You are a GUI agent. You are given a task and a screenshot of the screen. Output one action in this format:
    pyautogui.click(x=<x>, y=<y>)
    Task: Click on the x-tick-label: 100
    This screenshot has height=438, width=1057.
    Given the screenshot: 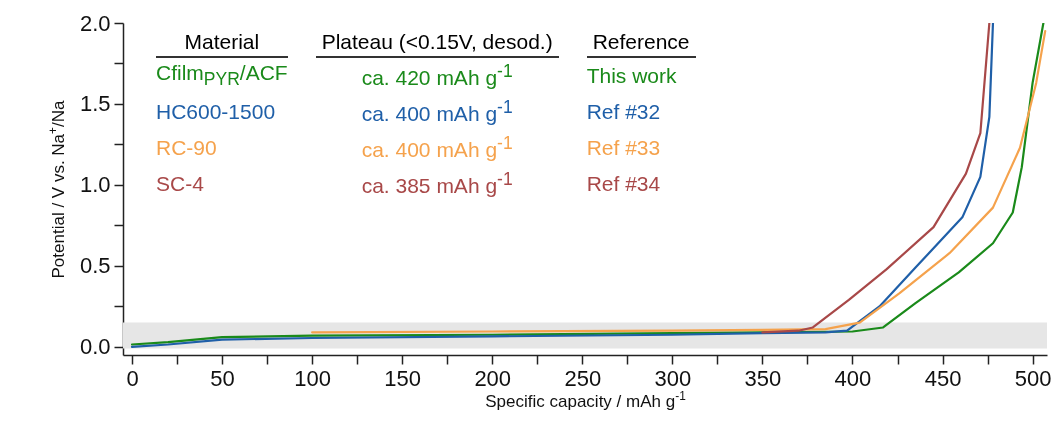 What is the action you would take?
    pyautogui.click(x=312, y=378)
    